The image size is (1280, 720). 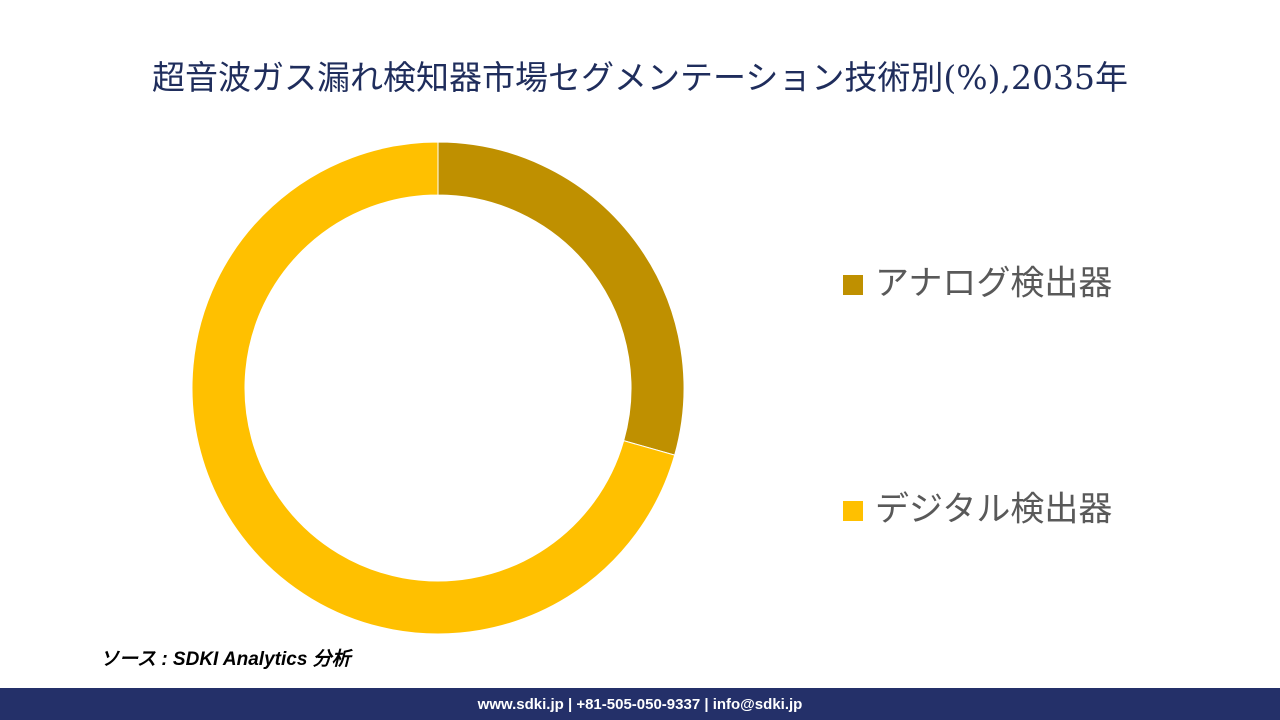 I want to click on footer-bar, so click(x=640, y=704).